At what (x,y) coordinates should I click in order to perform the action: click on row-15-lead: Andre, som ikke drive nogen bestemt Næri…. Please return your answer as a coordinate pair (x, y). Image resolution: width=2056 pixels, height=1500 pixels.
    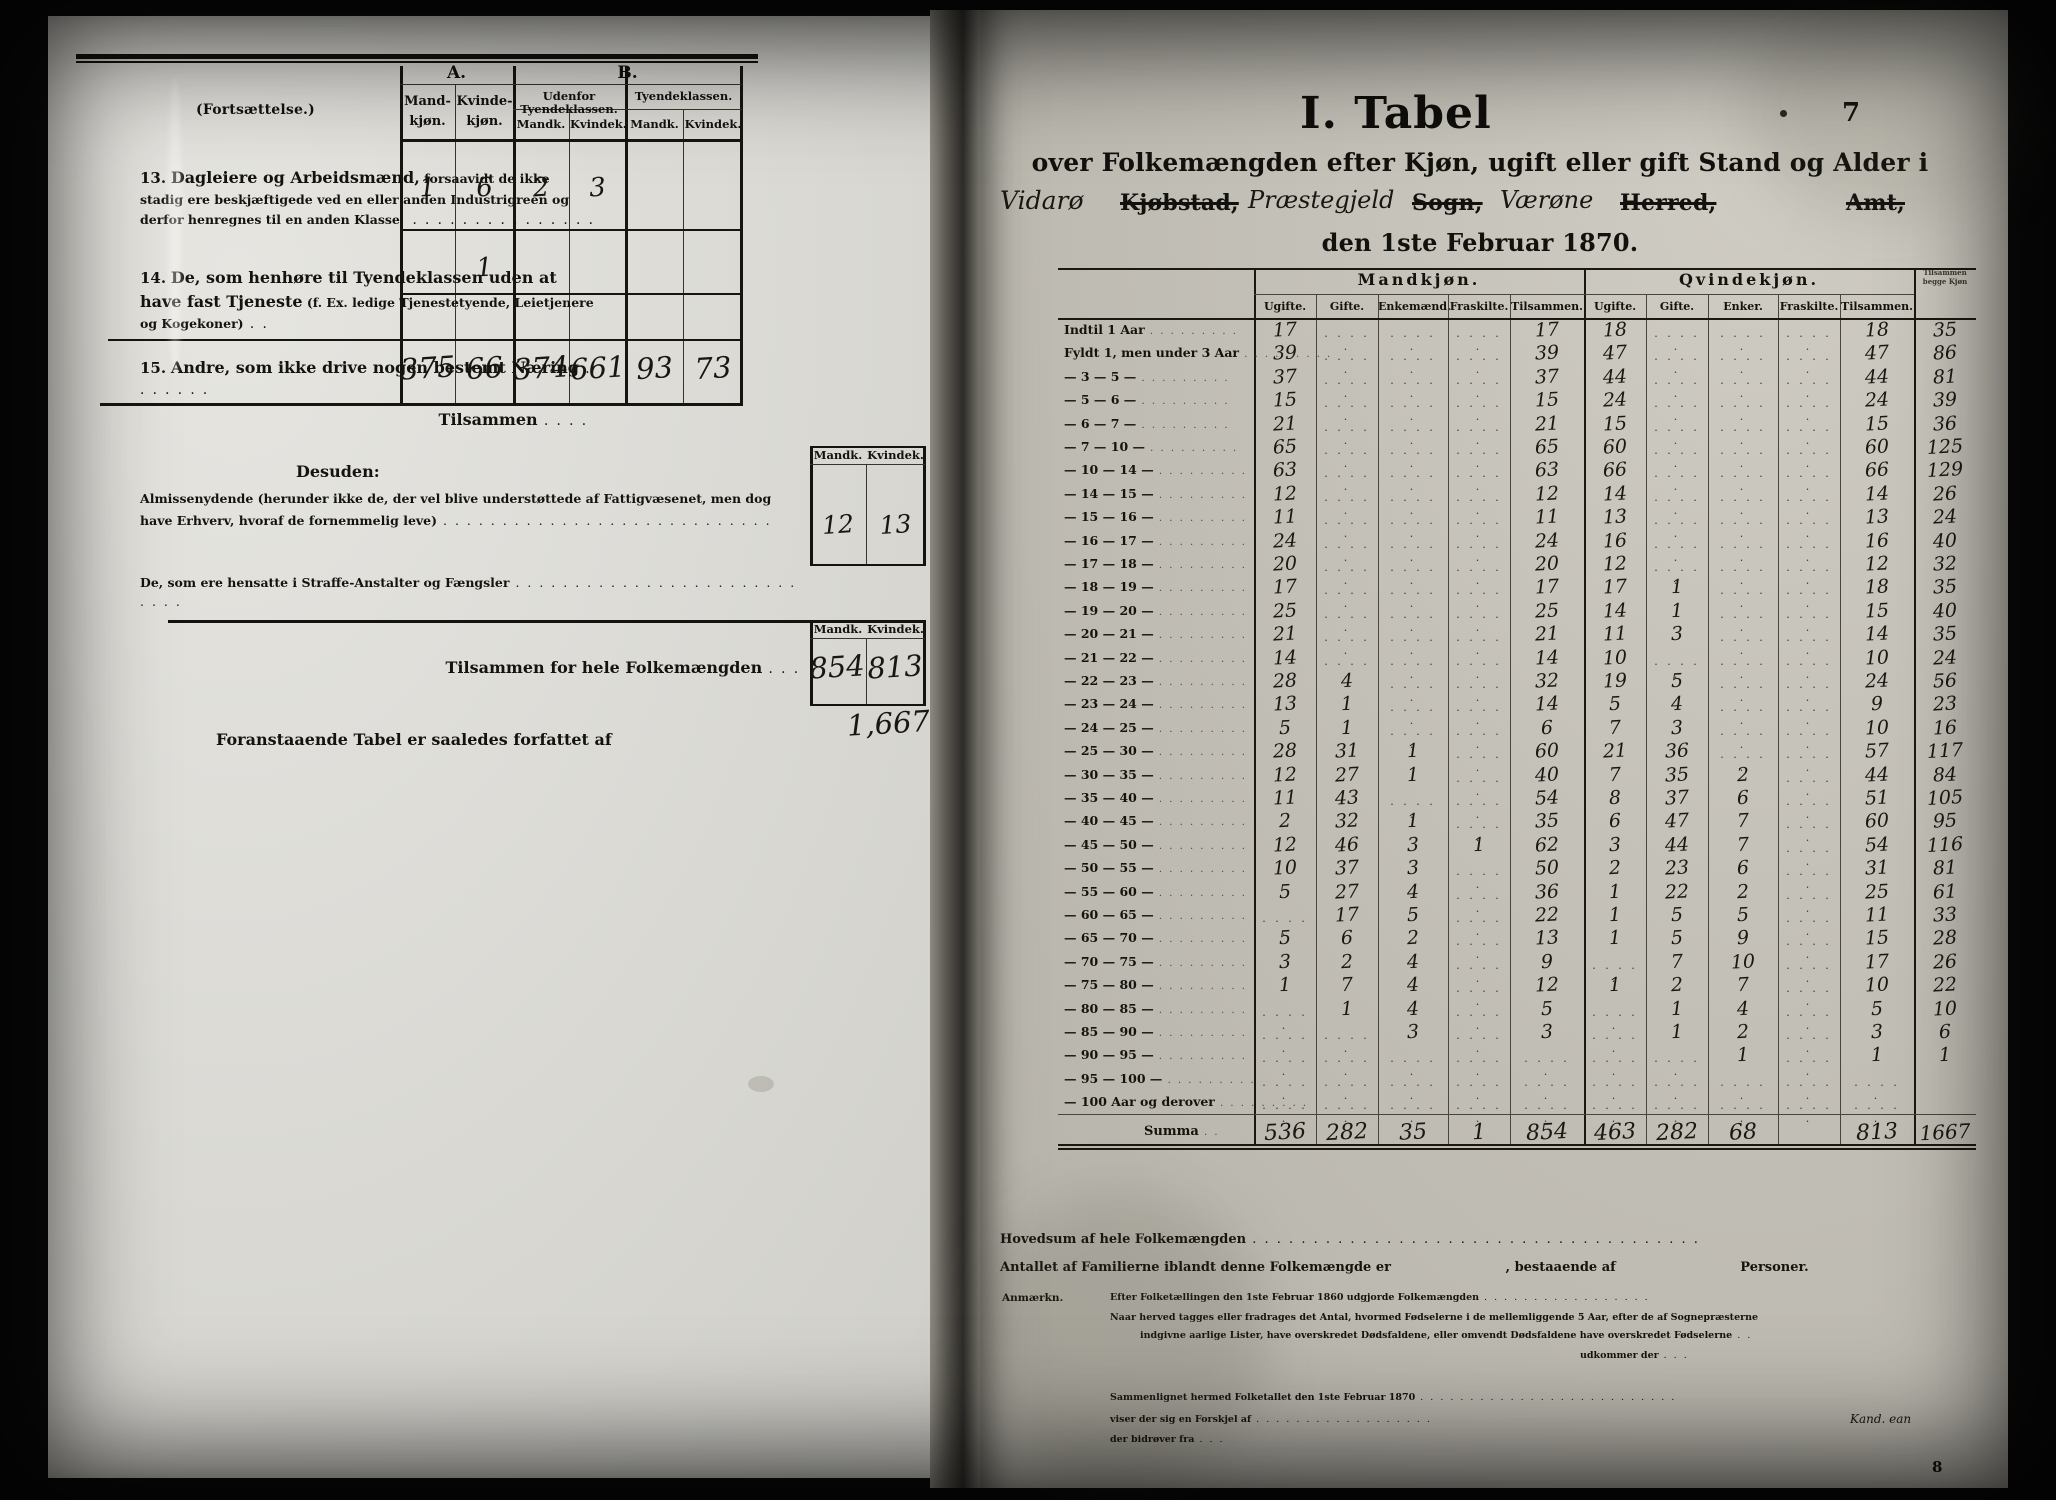
    Looking at the image, I should click on (374, 367).